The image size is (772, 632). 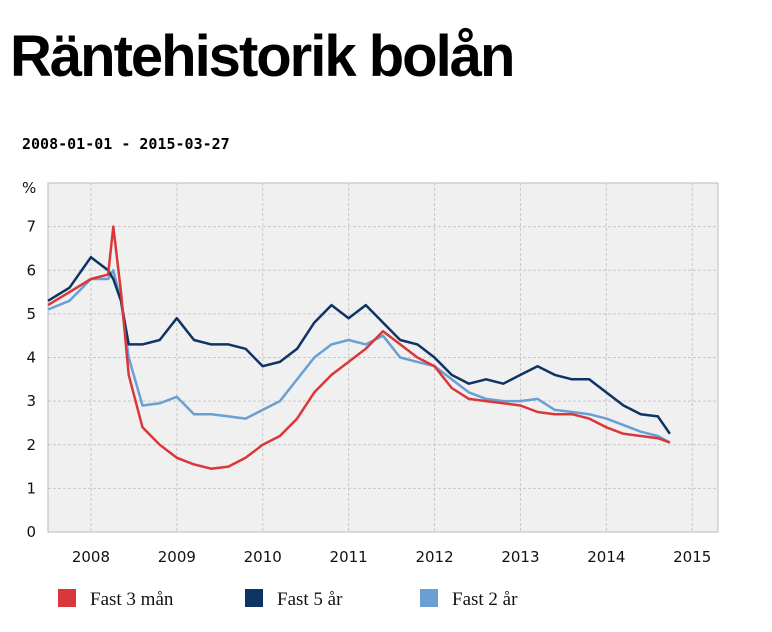 What do you see at coordinates (31, 270) in the screenshot?
I see `y-tick-label: 6` at bounding box center [31, 270].